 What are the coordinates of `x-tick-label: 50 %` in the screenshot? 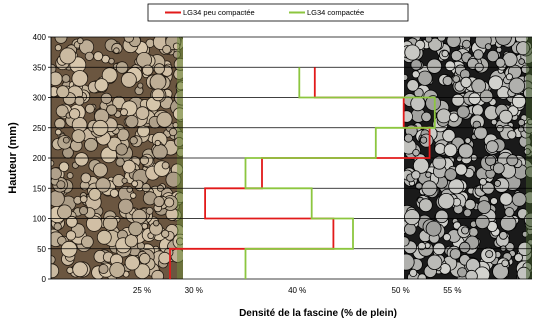 It's located at (401, 290).